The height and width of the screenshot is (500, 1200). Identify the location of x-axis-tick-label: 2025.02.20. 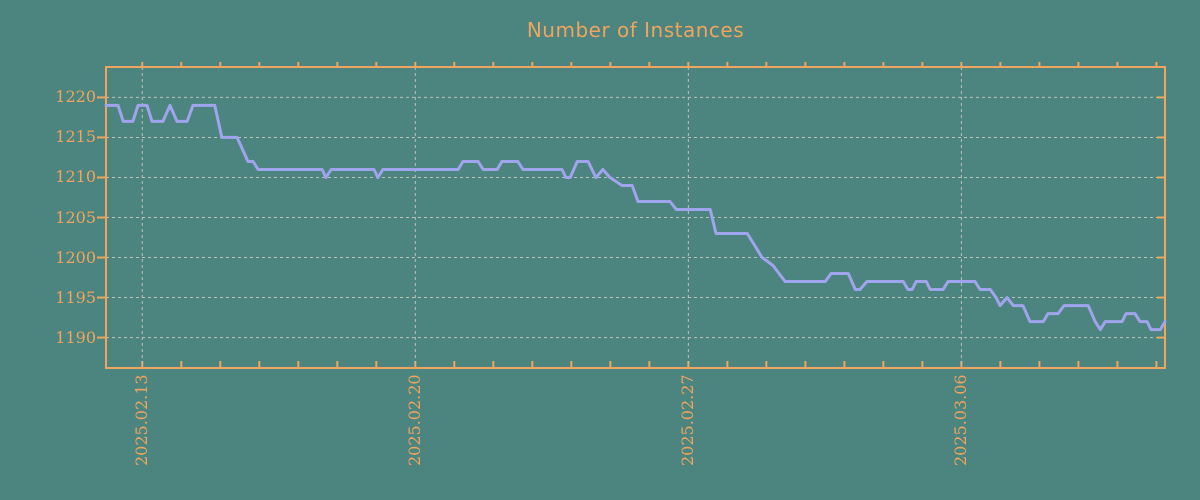
(415, 420).